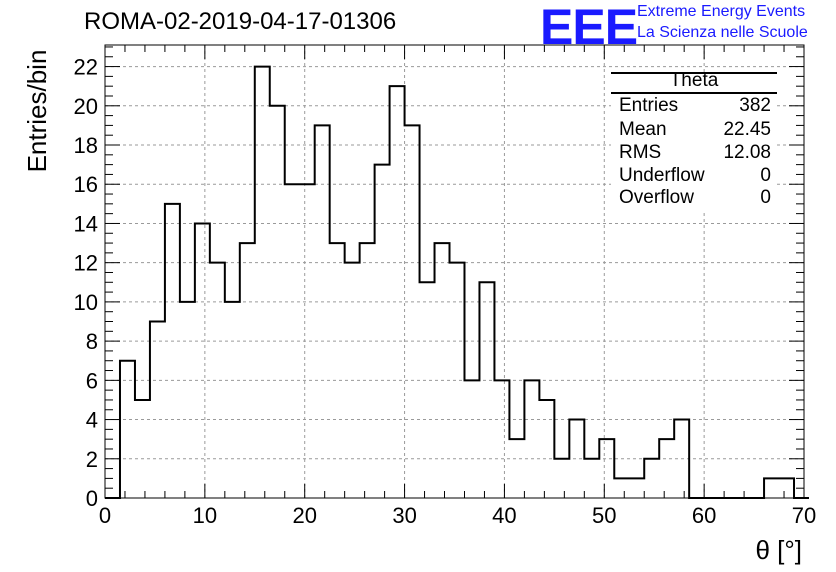 This screenshot has height=572, width=836. What do you see at coordinates (721, 11) in the screenshot?
I see `brand-line-1: Extreme Energy Events` at bounding box center [721, 11].